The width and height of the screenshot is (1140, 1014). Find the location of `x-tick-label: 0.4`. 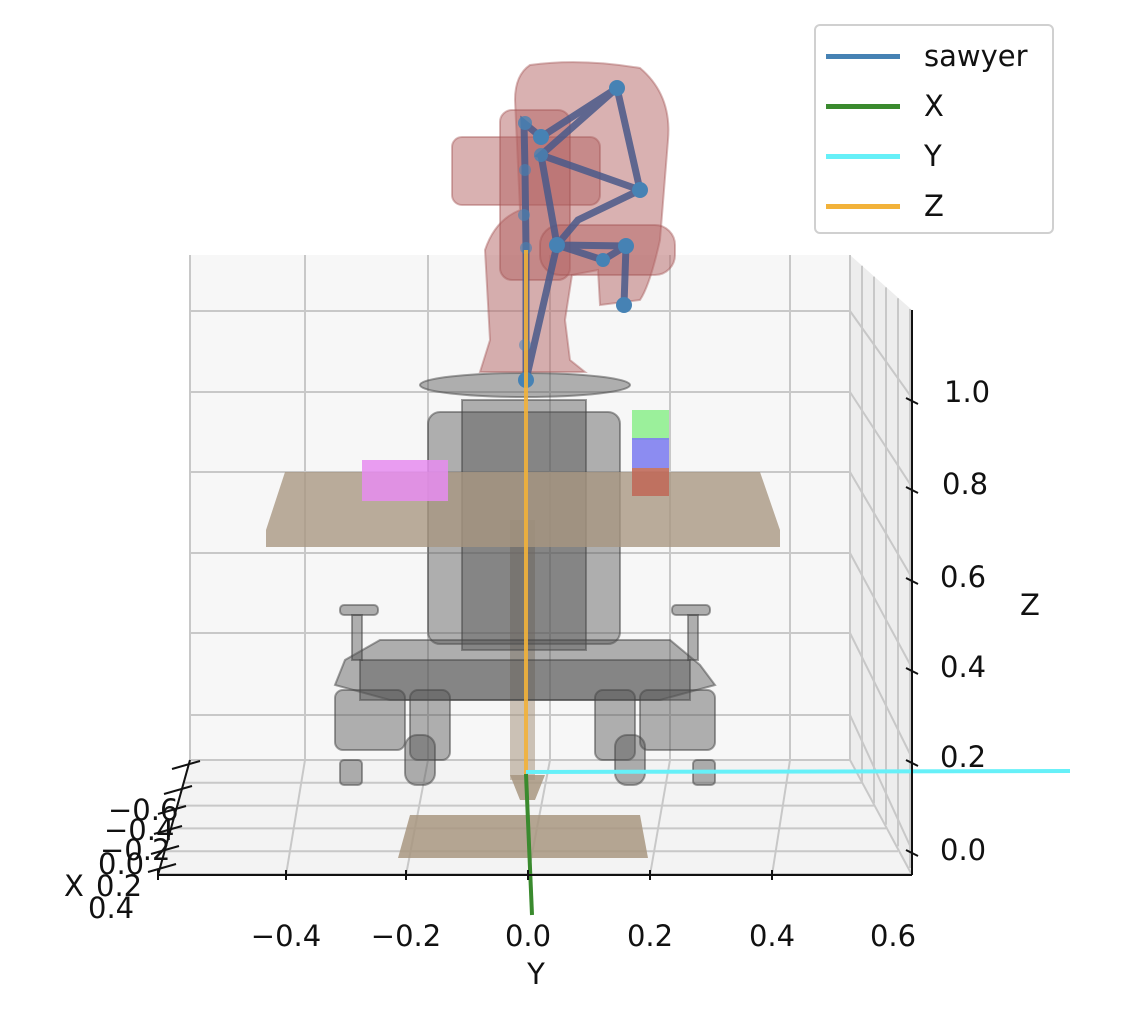

x-tick-label: 0.4 is located at coordinates (111, 908).